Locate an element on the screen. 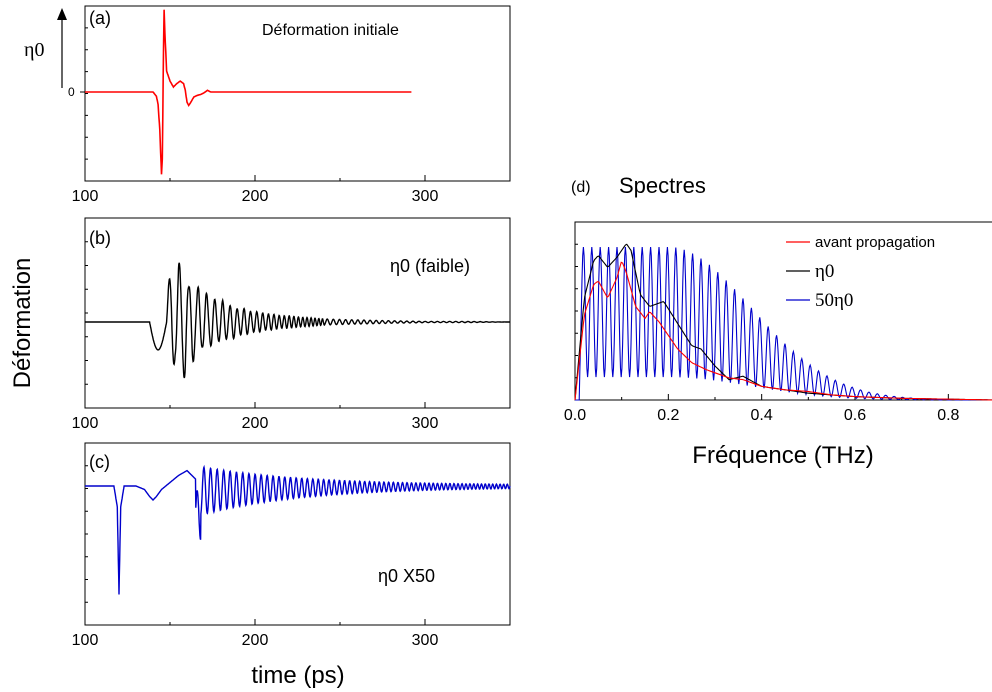 This screenshot has width=992, height=692. panel-a-ylabel: η0 is located at coordinates (34, 50).